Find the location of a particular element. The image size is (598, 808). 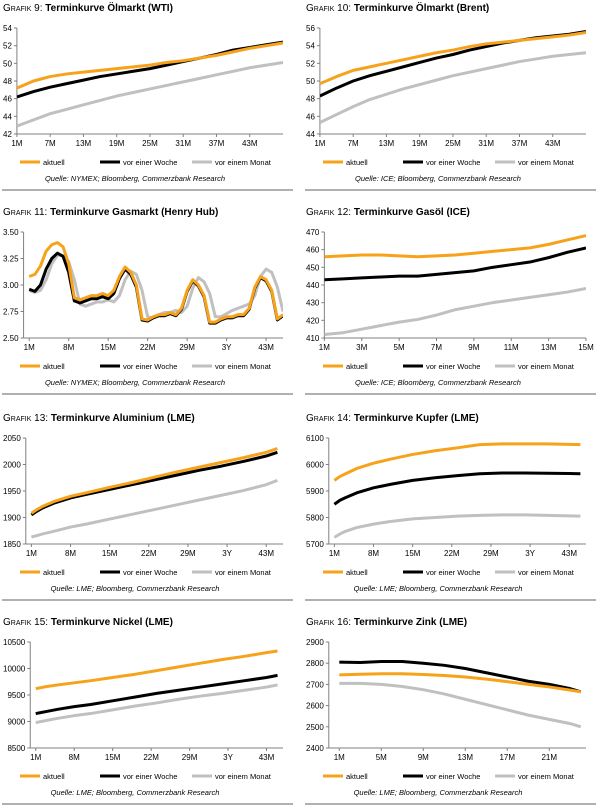

y-tick-label: 9500 is located at coordinates (16, 695).